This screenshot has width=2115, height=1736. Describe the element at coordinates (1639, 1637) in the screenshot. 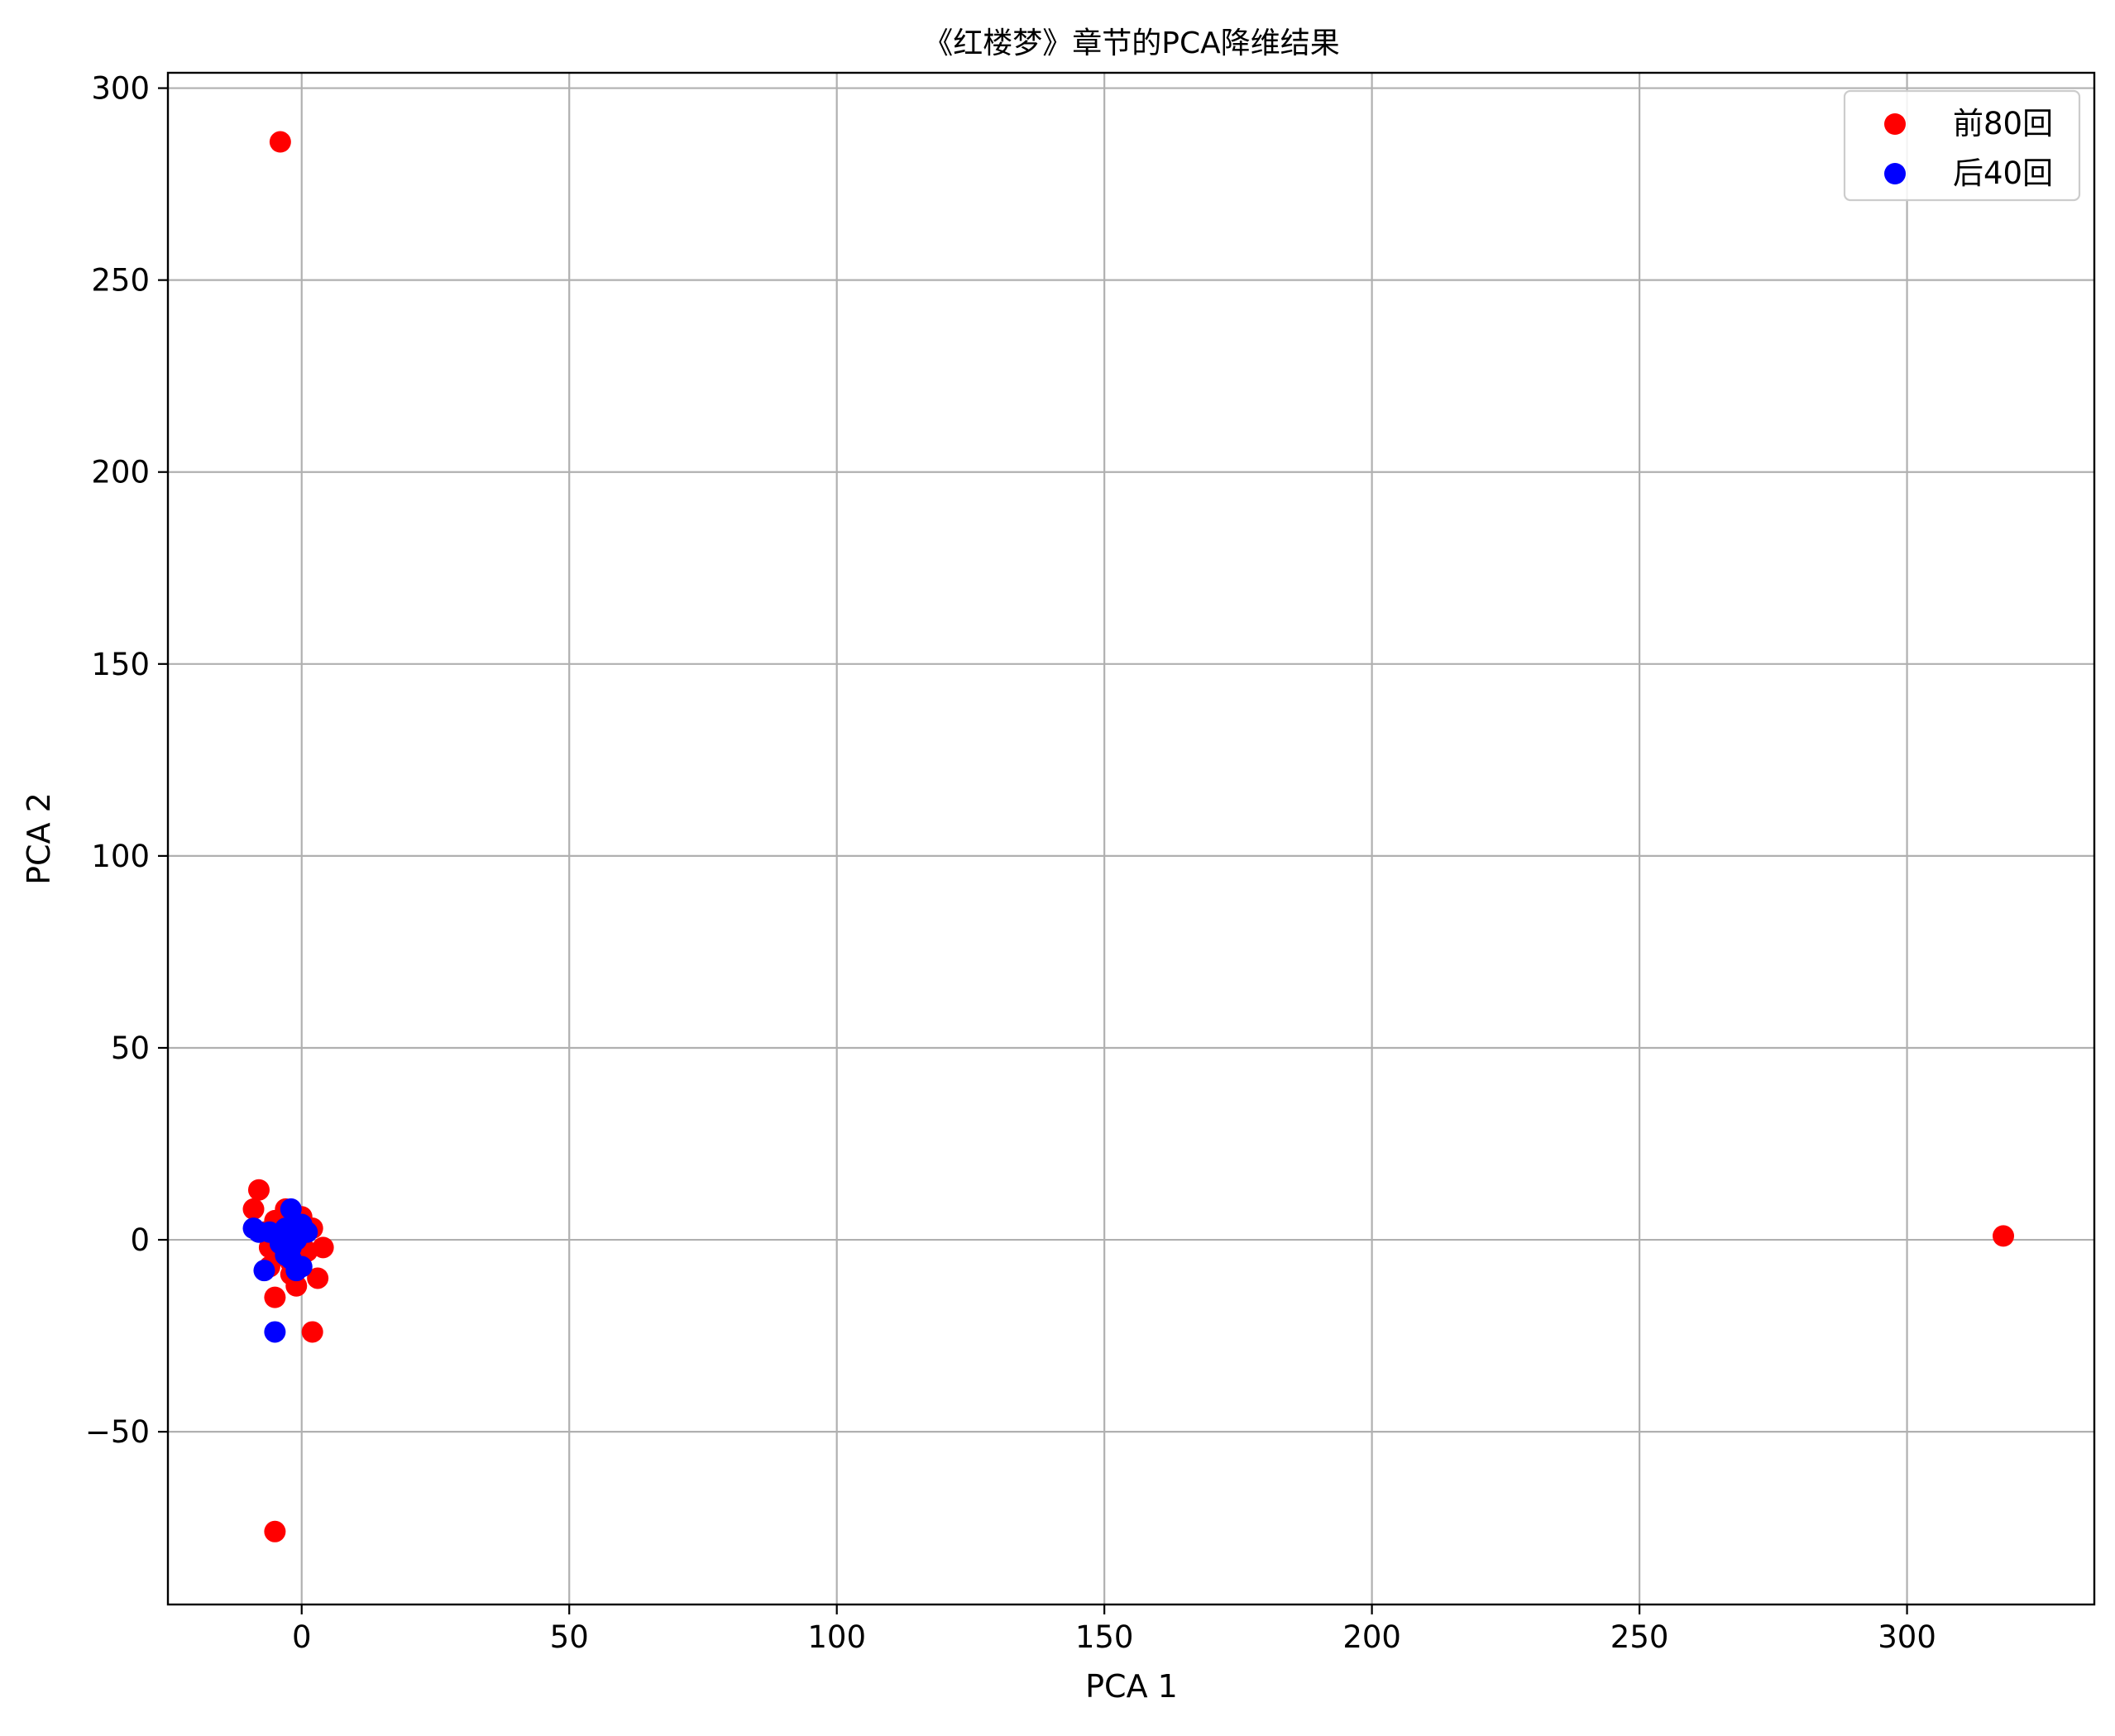

I see `x-tick-label: 250` at that location.